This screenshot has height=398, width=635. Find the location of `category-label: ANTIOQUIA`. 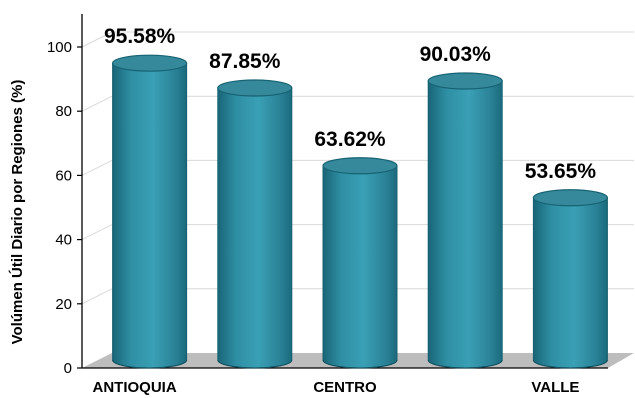

category-label: ANTIOQUIA is located at coordinates (135, 387).